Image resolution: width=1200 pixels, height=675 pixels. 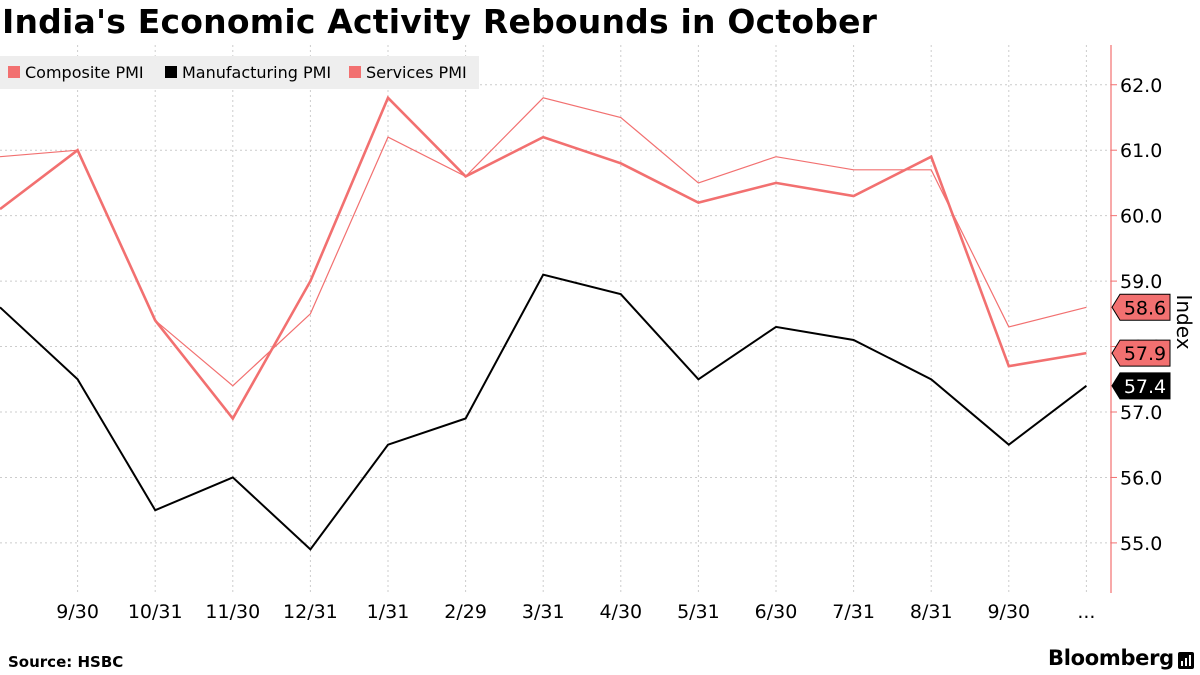 What do you see at coordinates (355, 72) in the screenshot?
I see `services-pmi-legend-swatch` at bounding box center [355, 72].